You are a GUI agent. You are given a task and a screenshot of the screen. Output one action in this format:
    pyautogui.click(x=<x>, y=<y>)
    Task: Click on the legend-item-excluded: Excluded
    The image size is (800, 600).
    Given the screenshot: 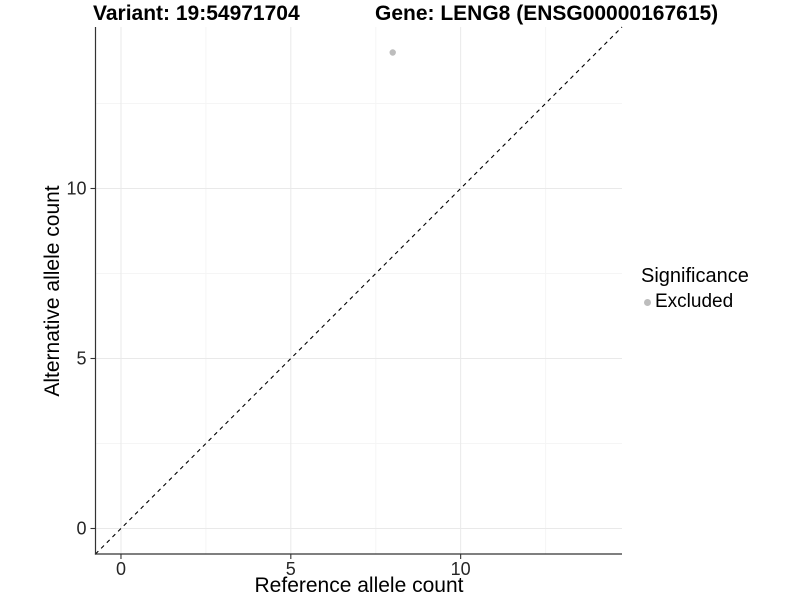 What is the action you would take?
    pyautogui.click(x=695, y=302)
    